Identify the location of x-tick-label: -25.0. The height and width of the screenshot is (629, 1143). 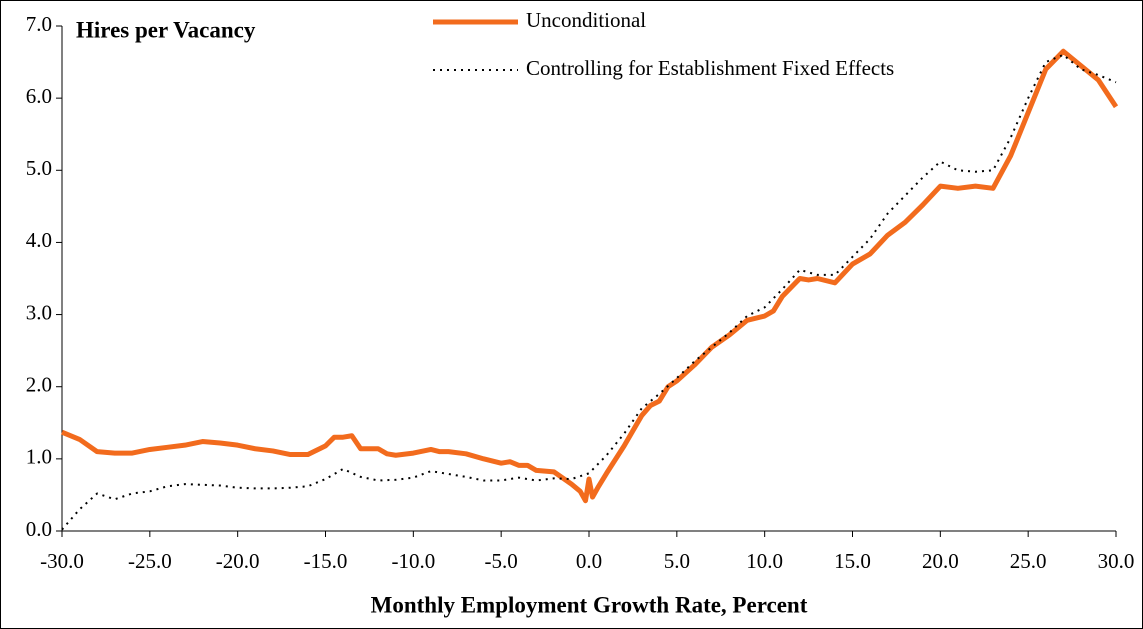
(150, 561).